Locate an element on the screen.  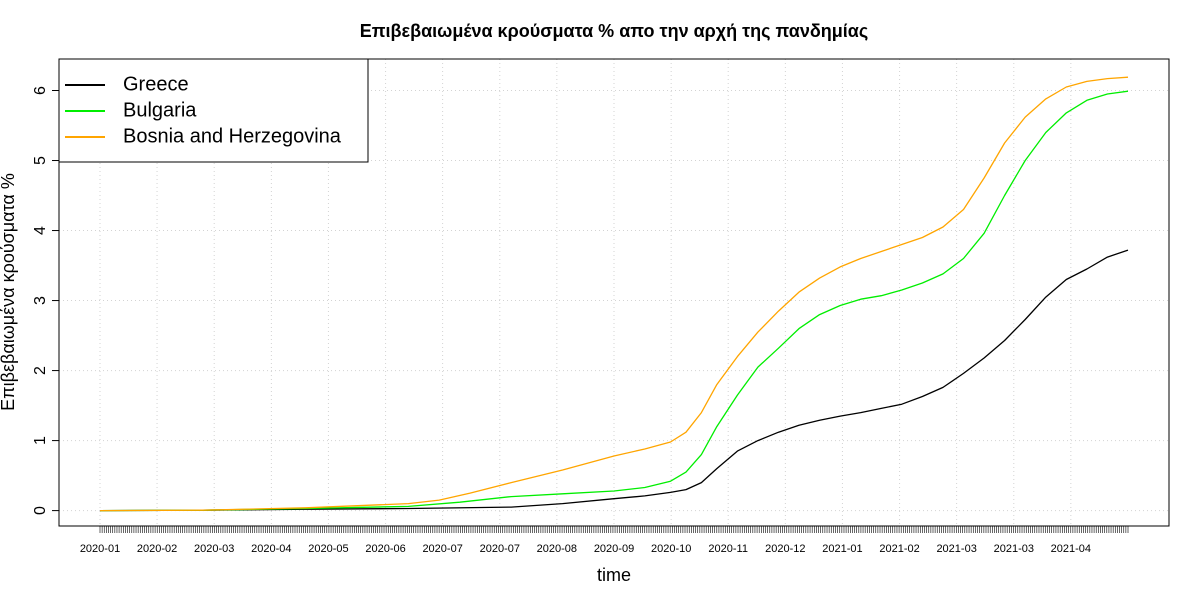
legend-label: Greece is located at coordinates (156, 84).